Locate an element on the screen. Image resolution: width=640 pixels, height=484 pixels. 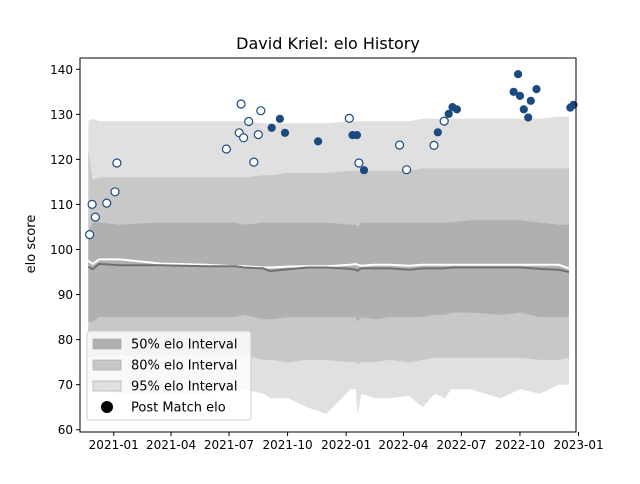
legend-box is located at coordinates (169, 375).